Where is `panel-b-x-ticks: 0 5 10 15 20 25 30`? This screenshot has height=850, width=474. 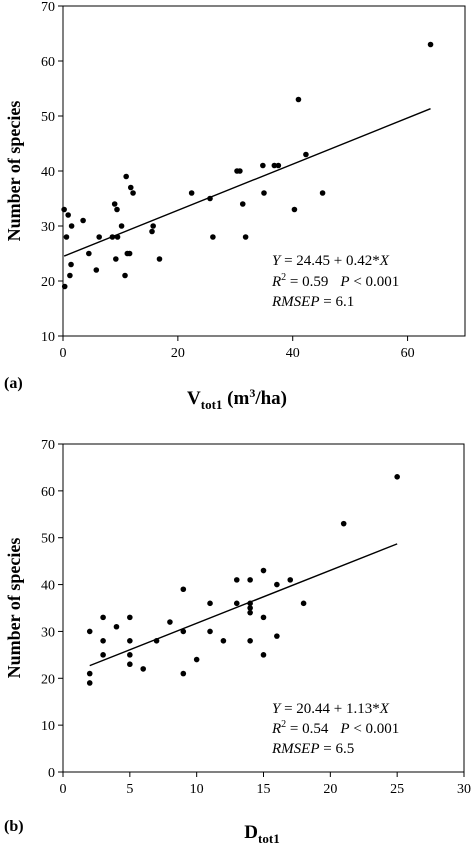 panel-b-x-ticks: 0 5 10 15 20 25 30 is located at coordinates (265, 784).